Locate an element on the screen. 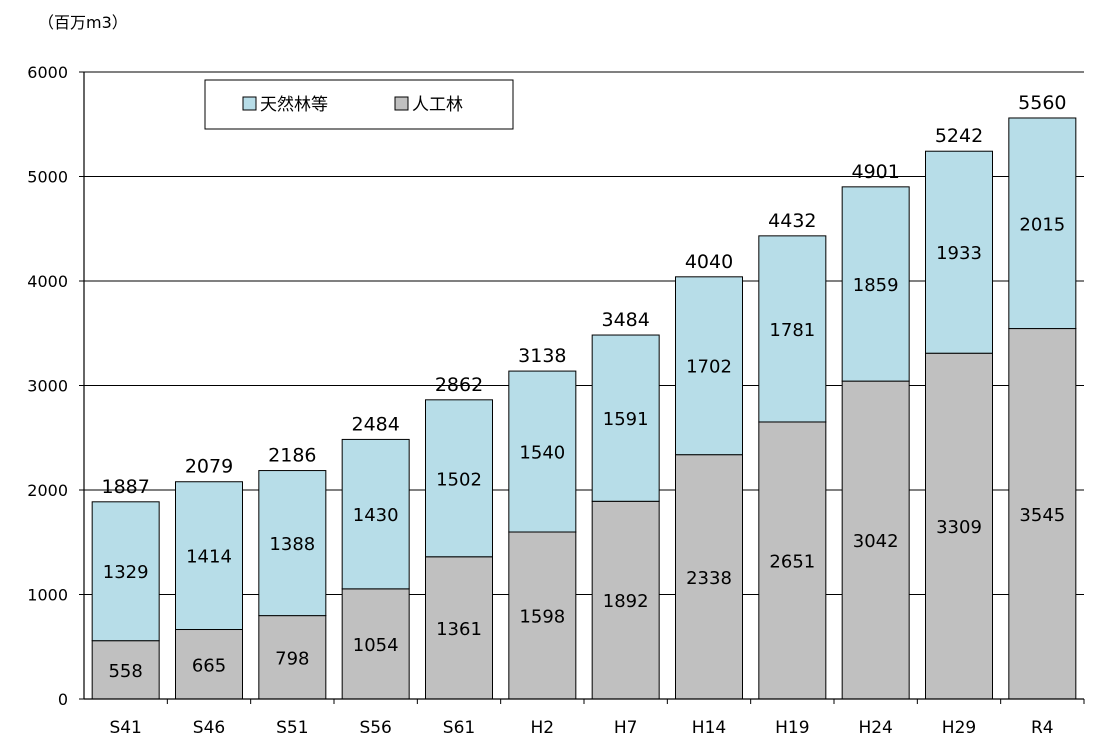  bar-value-label: 1933 is located at coordinates (959, 253).